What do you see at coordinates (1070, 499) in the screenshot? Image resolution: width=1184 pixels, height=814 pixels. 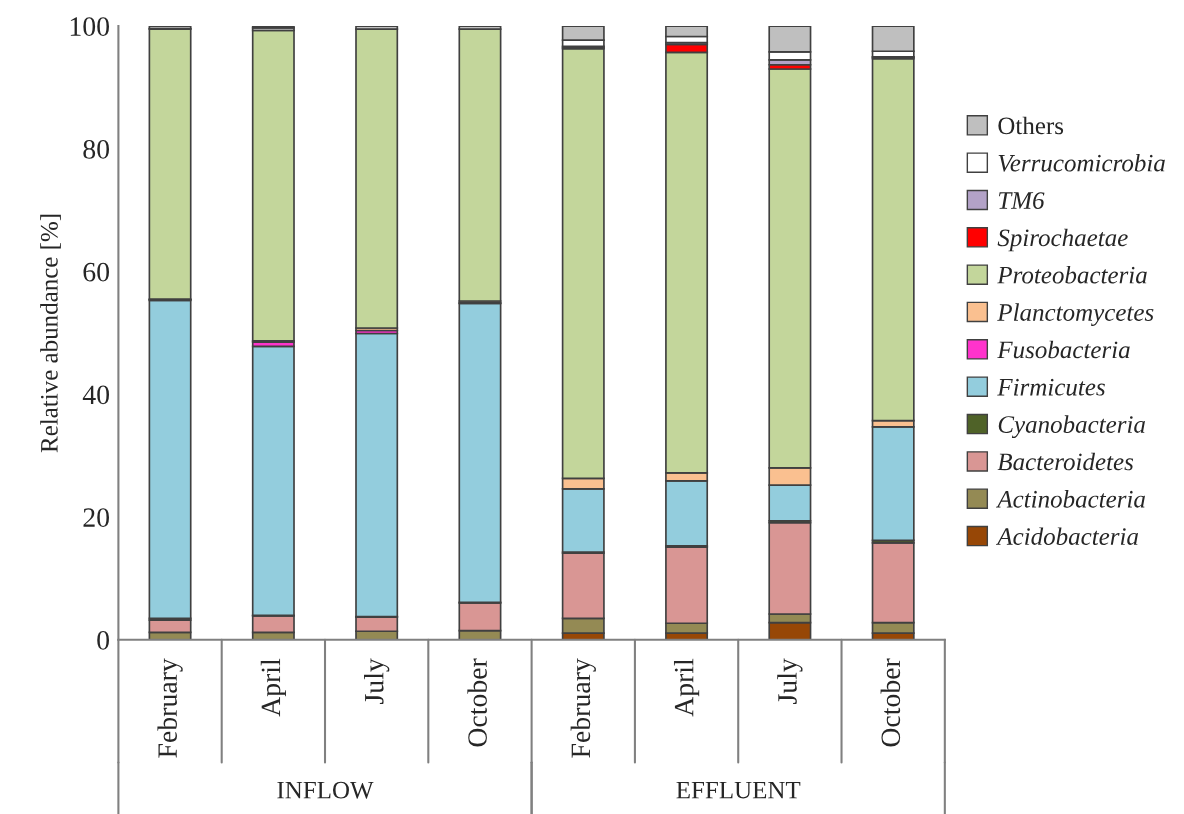 I see `legend-label: Actinobacteria` at bounding box center [1070, 499].